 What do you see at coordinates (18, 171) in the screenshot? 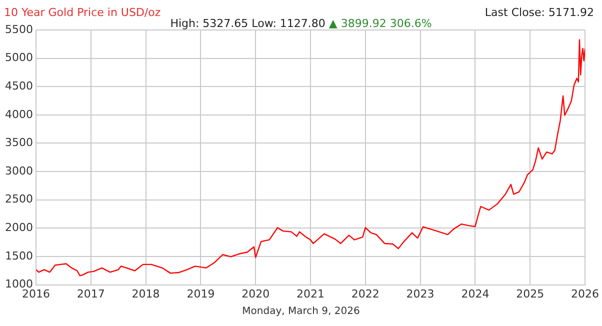
I see `y-tick-label: 3000` at bounding box center [18, 171].